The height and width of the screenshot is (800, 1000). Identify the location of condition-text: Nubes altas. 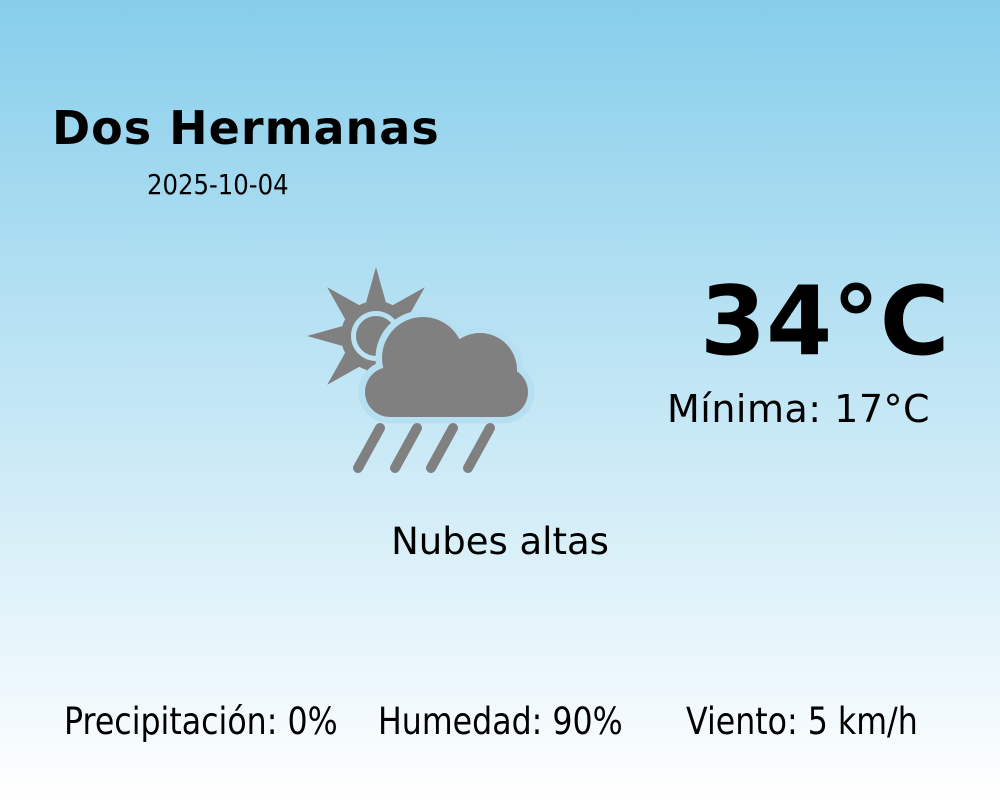
(500, 541).